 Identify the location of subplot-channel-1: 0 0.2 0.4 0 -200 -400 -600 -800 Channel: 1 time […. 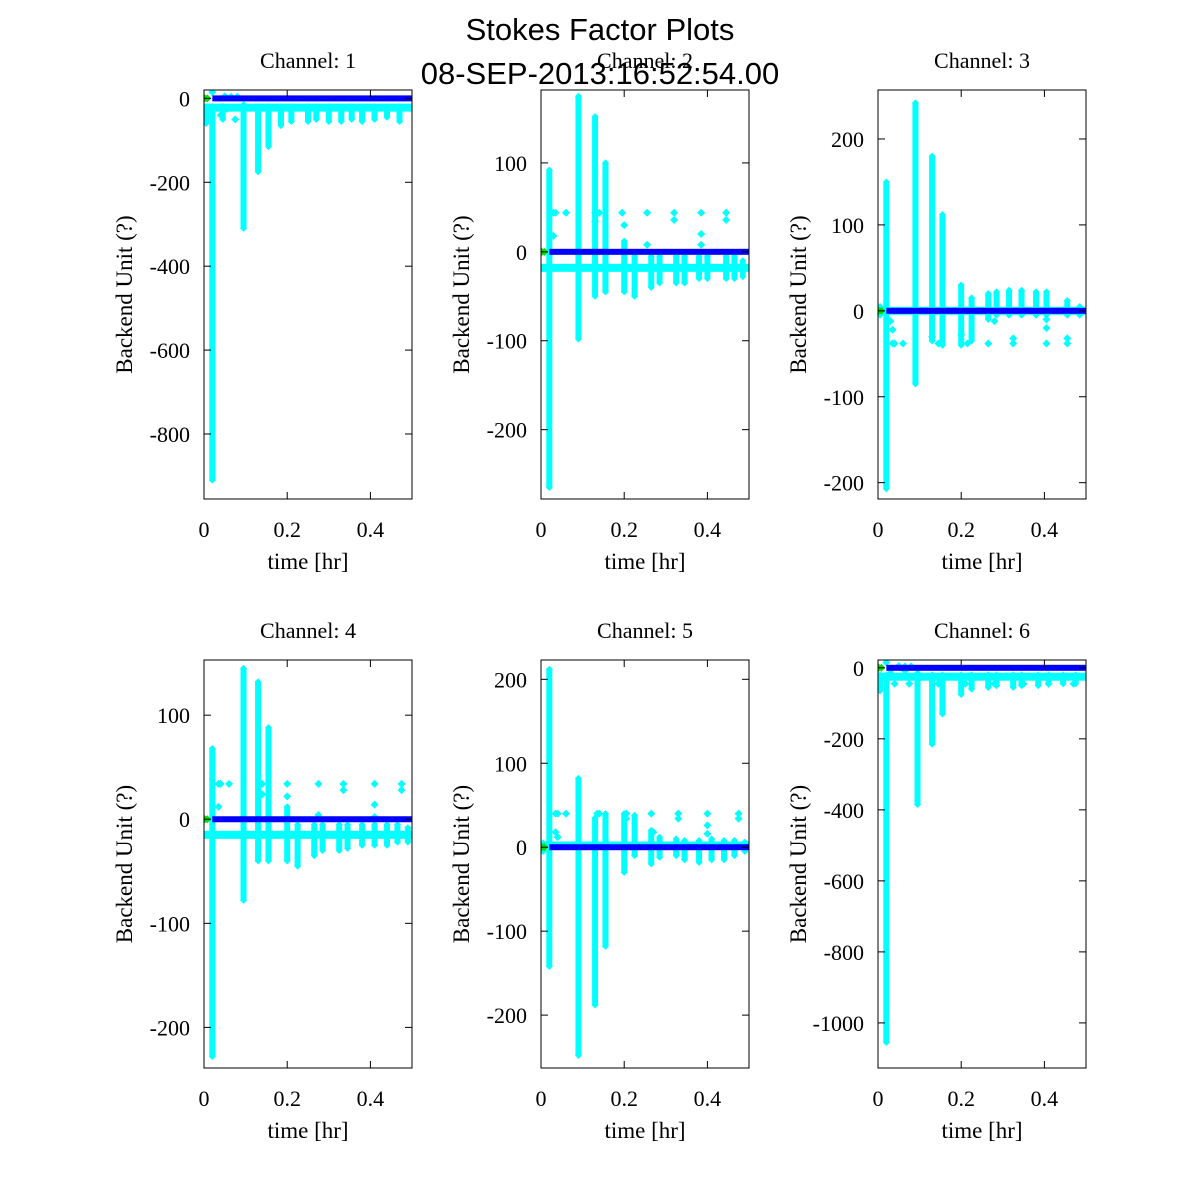
(262, 311).